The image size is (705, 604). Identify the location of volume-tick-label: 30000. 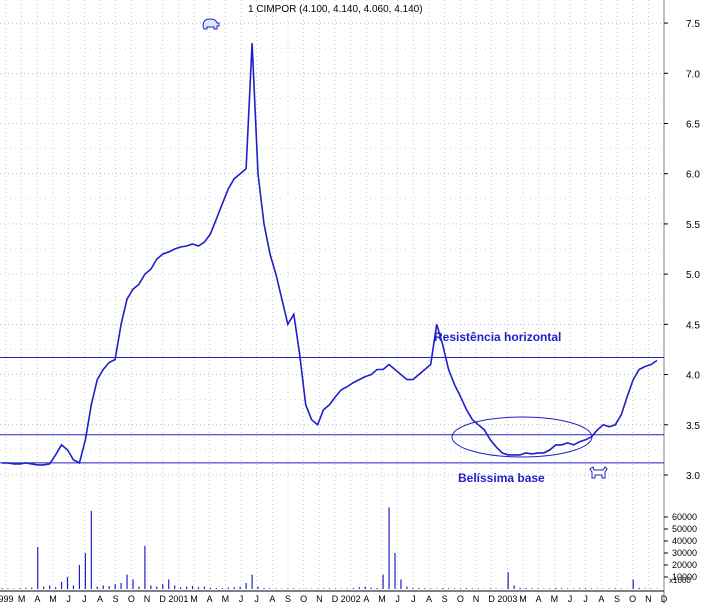
(684, 553).